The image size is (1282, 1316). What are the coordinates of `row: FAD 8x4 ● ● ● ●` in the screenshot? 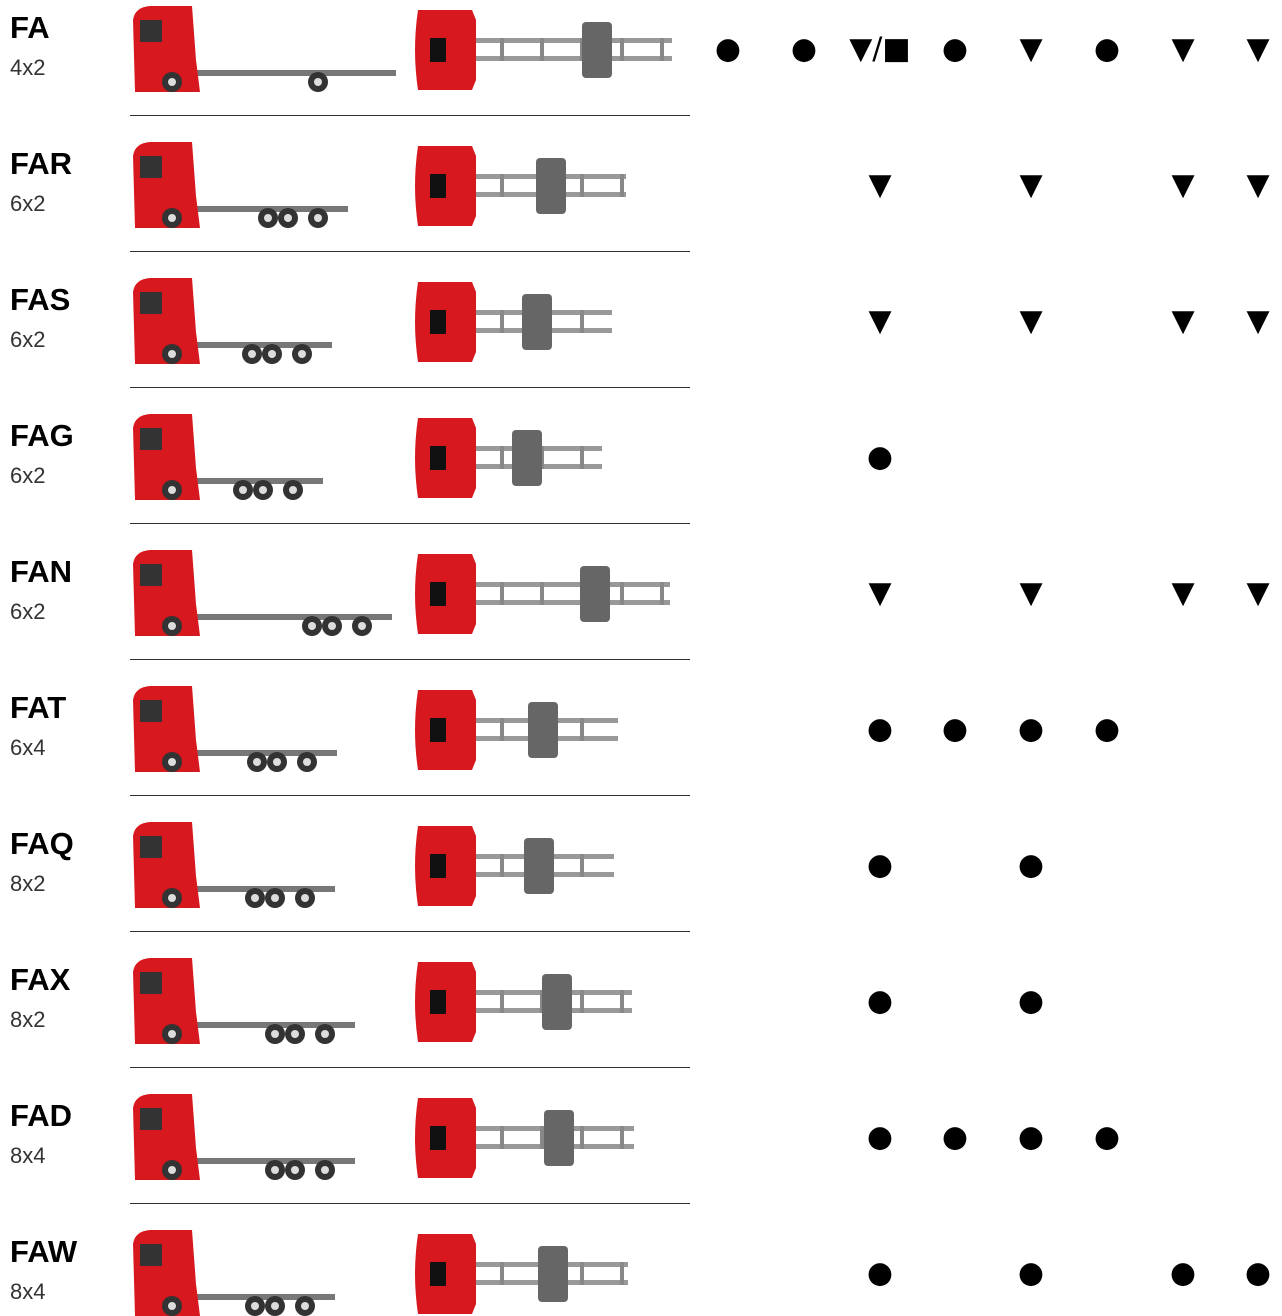 It's located at (565, 1149).